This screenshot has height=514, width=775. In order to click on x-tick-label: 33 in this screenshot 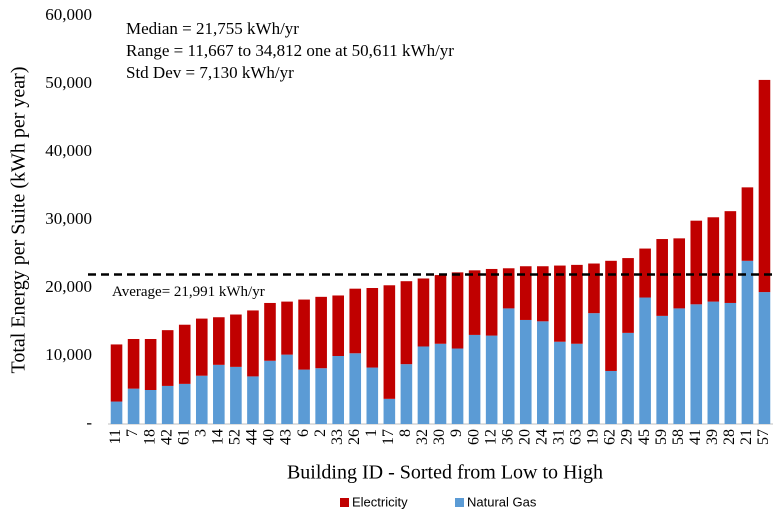, I will do `click(337, 437)`.